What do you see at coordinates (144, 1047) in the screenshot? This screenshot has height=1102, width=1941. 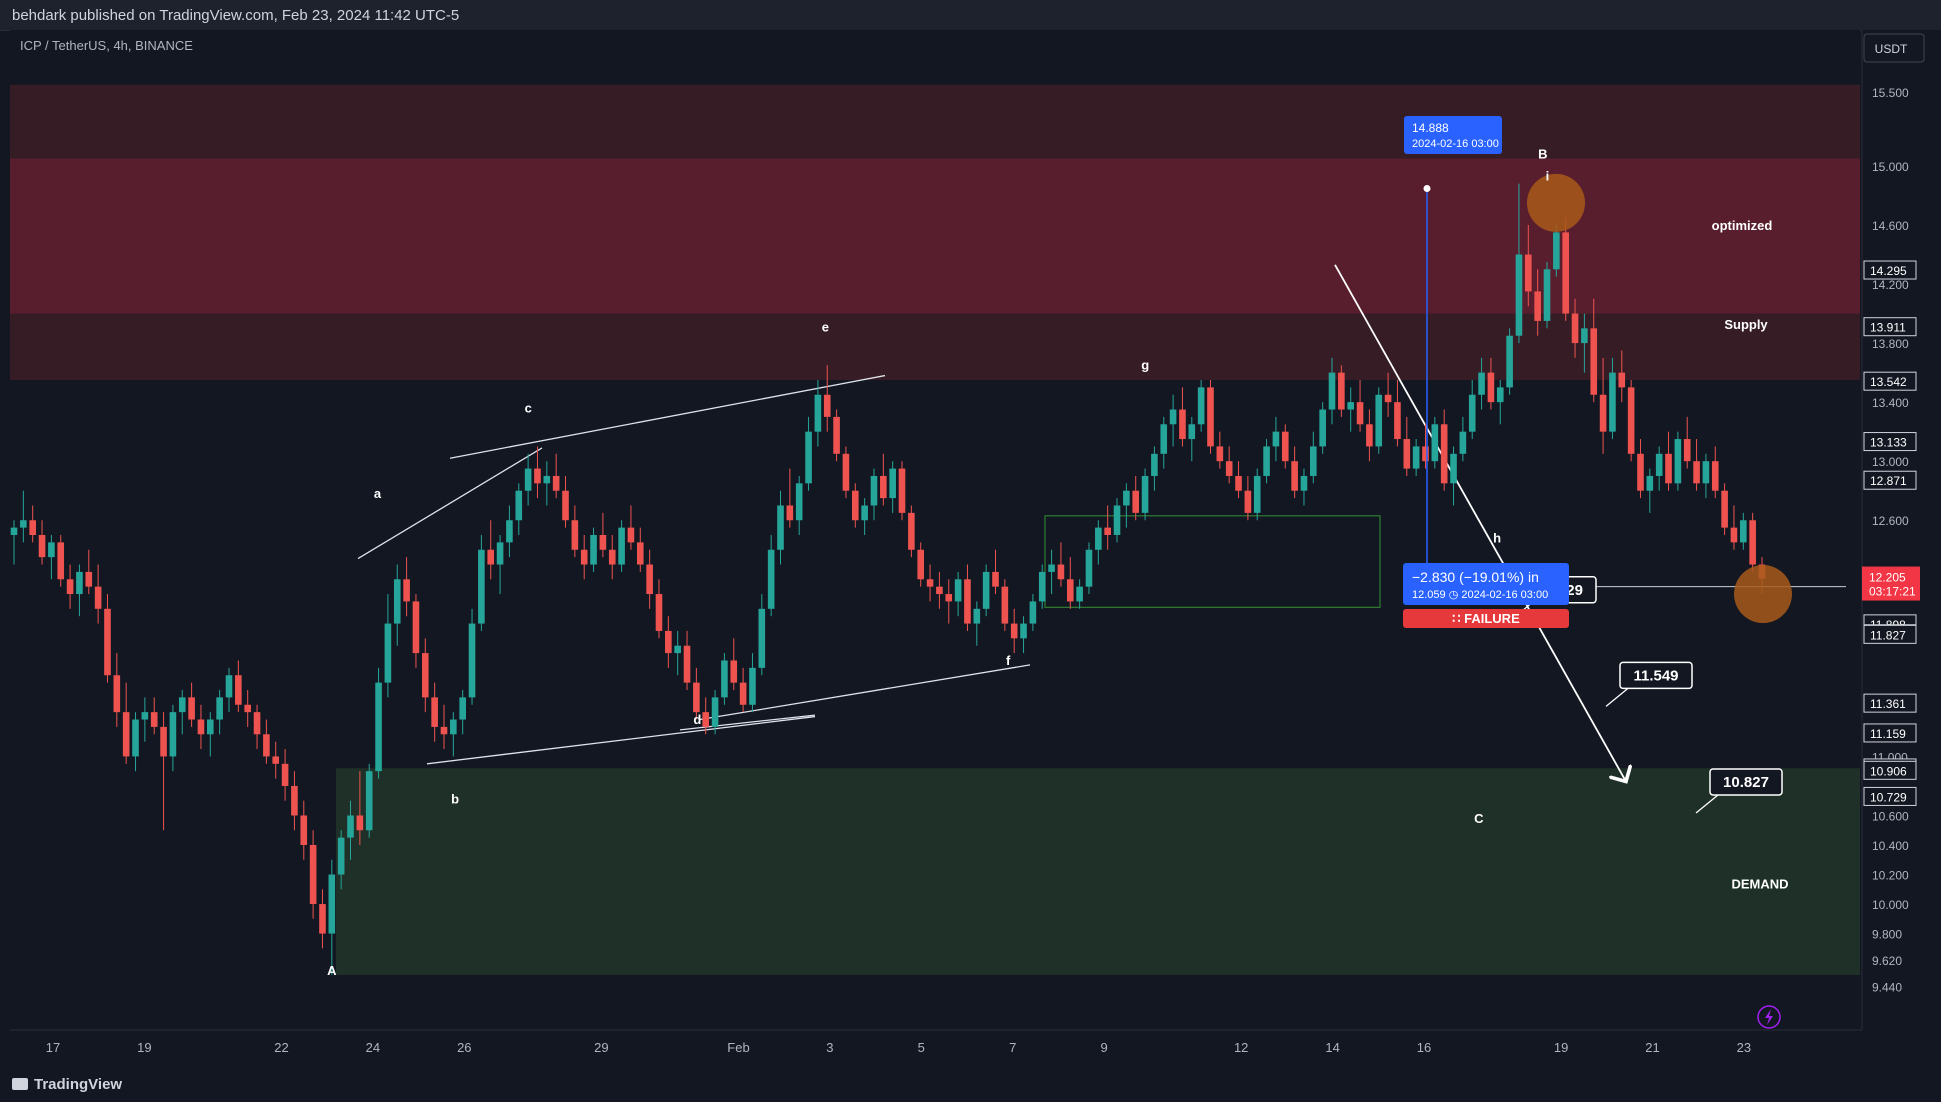 I see `x-tick-label: 19` at bounding box center [144, 1047].